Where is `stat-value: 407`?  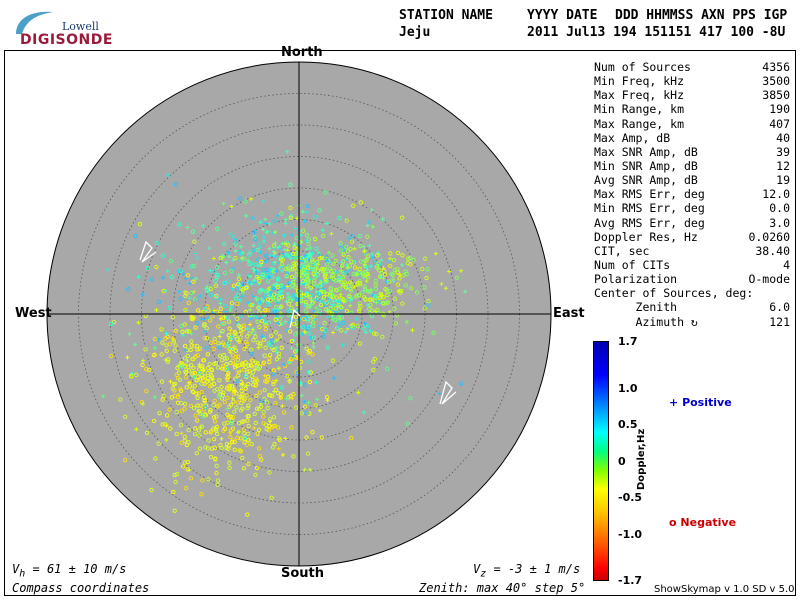 stat-value: 407 is located at coordinates (779, 123).